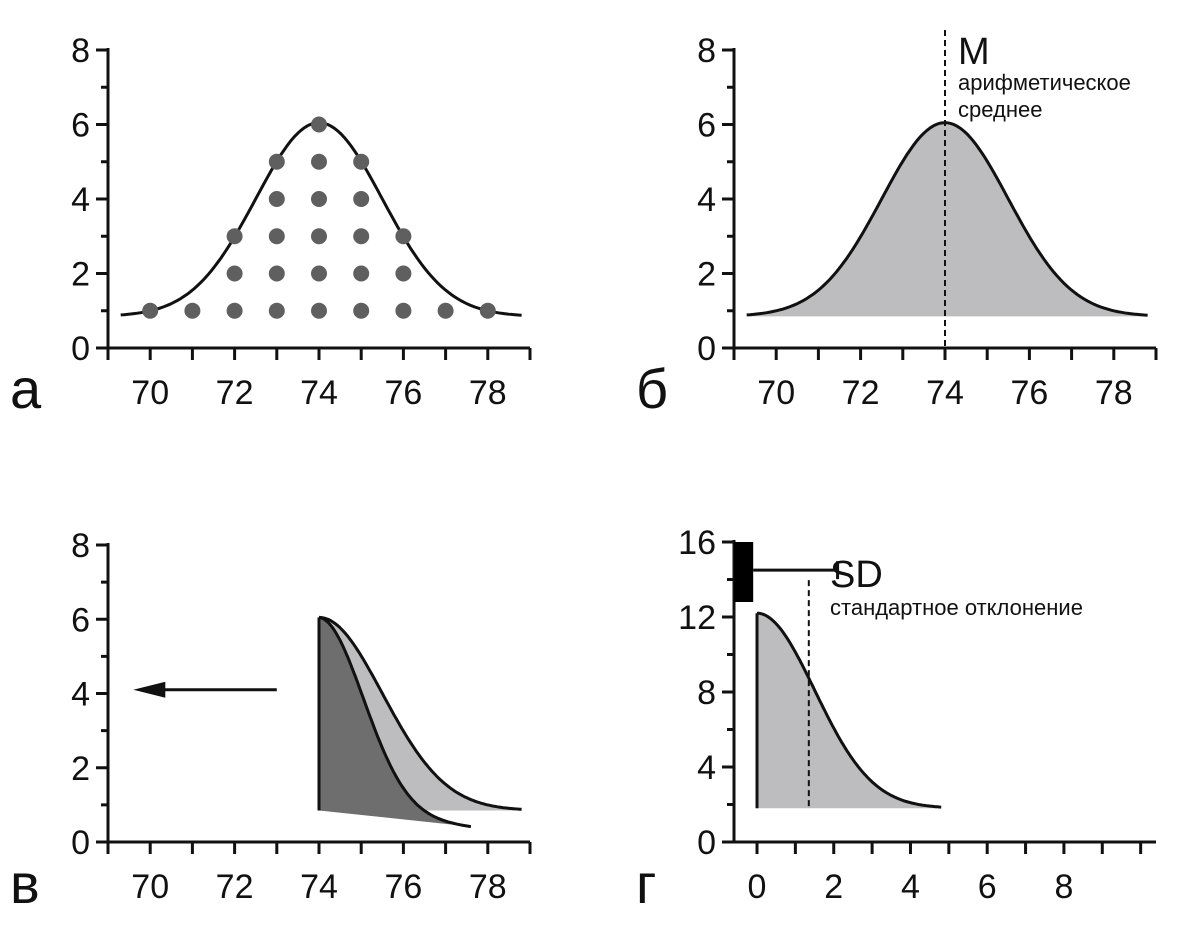 This screenshot has height=931, width=1200. I want to click on mean-symbol: M, so click(974, 52).